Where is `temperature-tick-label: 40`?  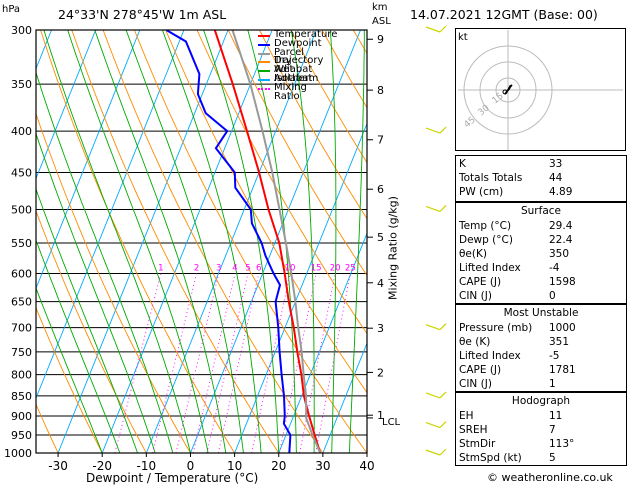
temperature-tick-label: 40 is located at coordinates (366, 466).